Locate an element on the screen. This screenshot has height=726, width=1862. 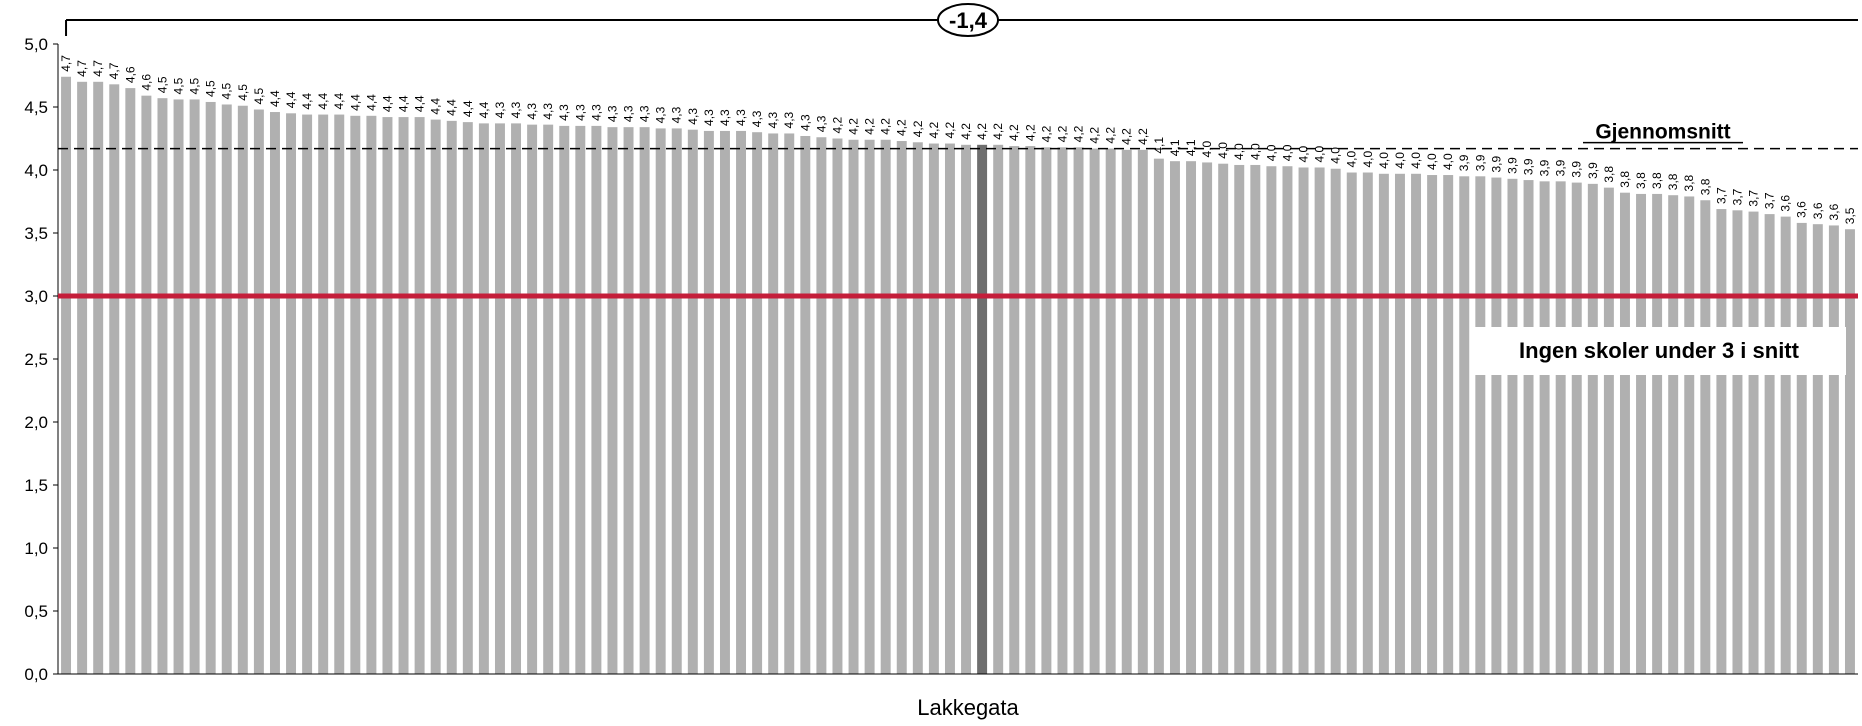
data-label: 3,7 is located at coordinates (1754, 198).